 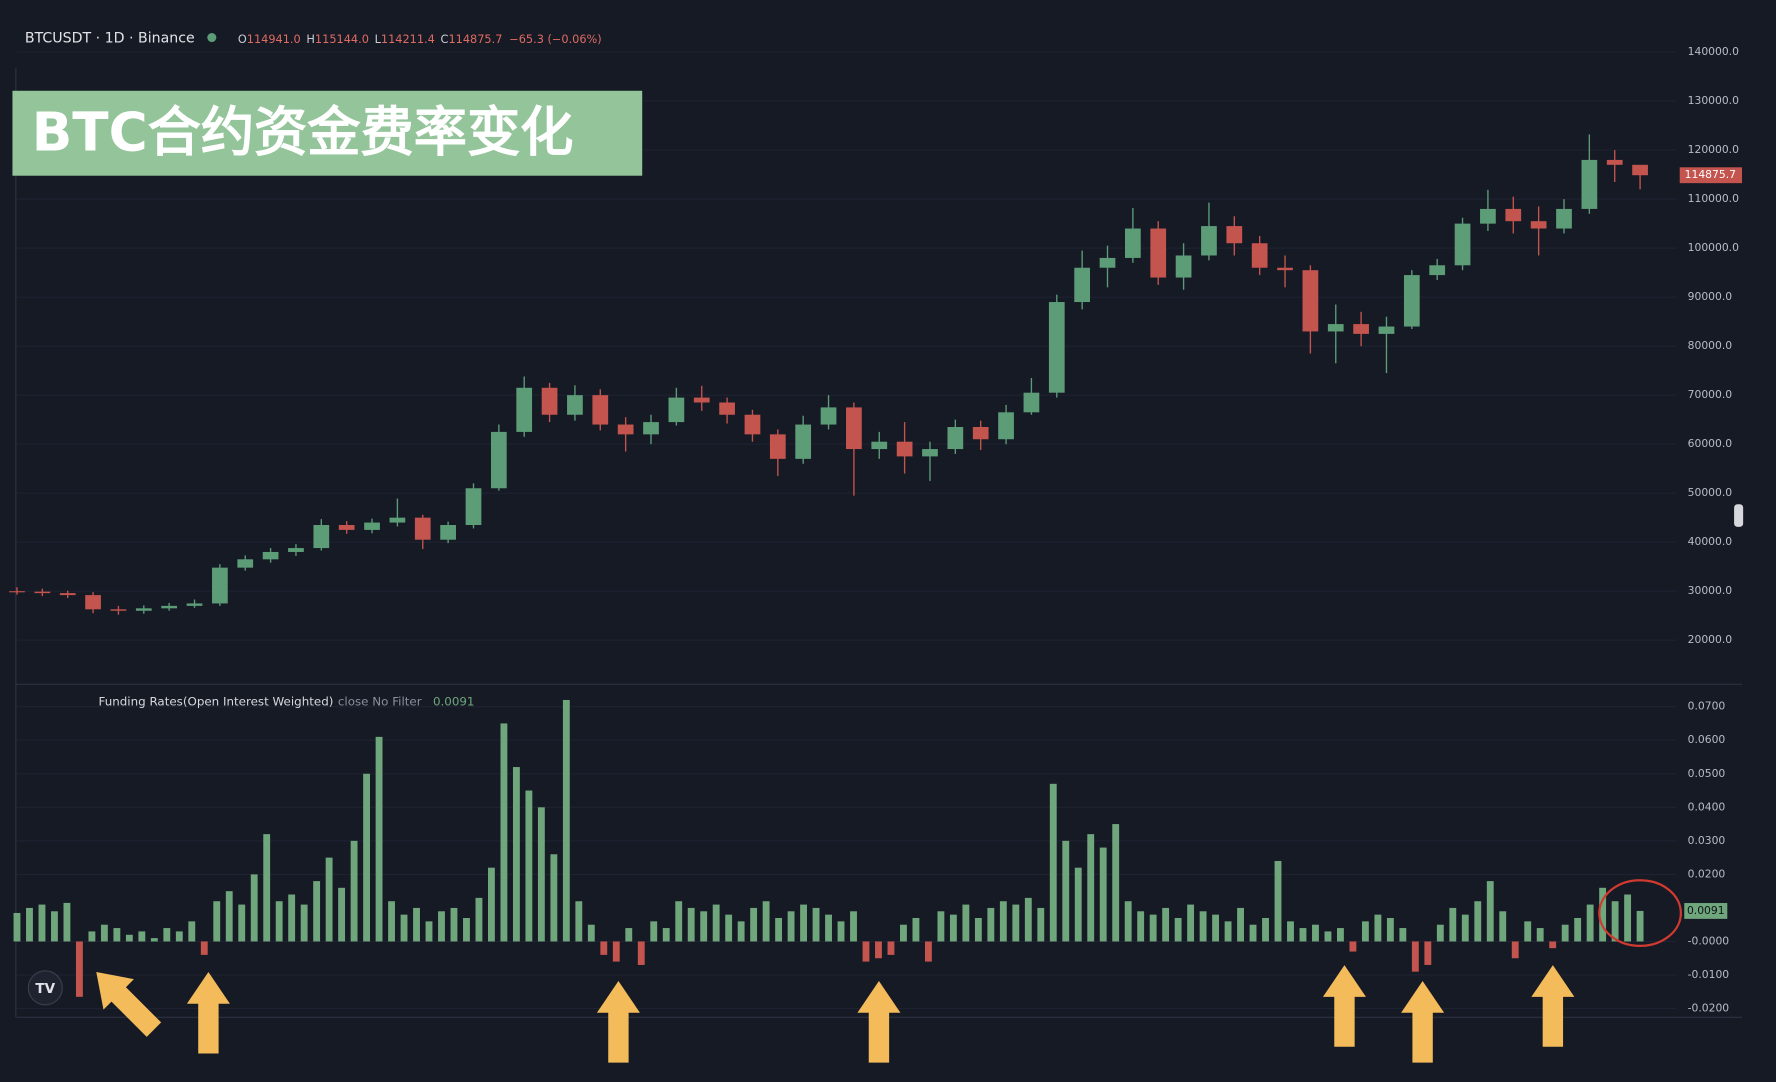 What do you see at coordinates (1709, 940) in the screenshot?
I see `y-tick-label: -0.0000` at bounding box center [1709, 940].